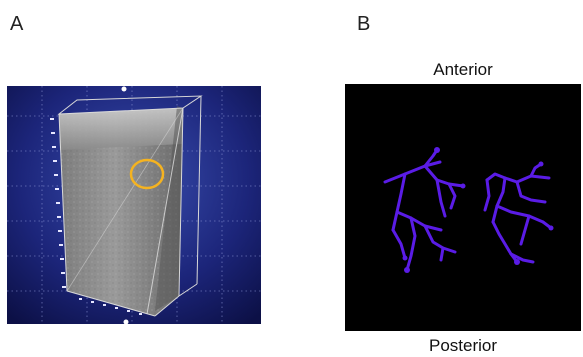  I want to click on anterior-caption: Anterior, so click(463, 69).